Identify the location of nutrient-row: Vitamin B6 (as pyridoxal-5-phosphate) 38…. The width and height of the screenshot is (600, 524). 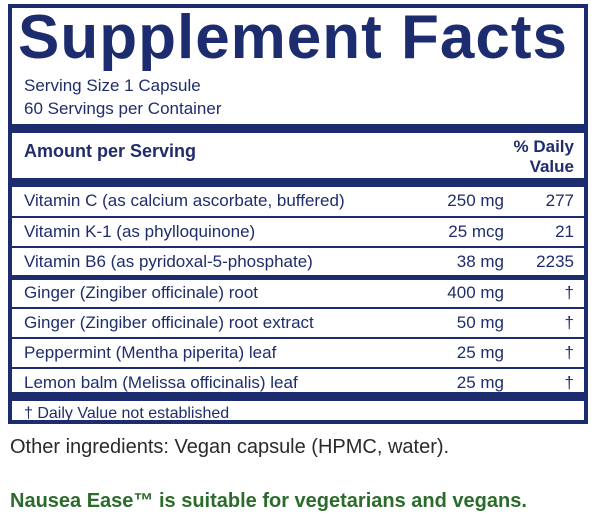
(298, 262).